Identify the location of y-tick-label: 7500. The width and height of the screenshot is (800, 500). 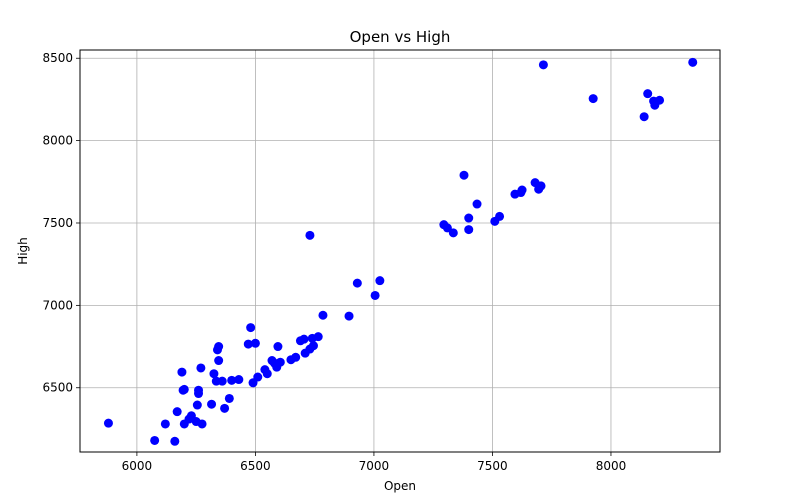
(57, 223).